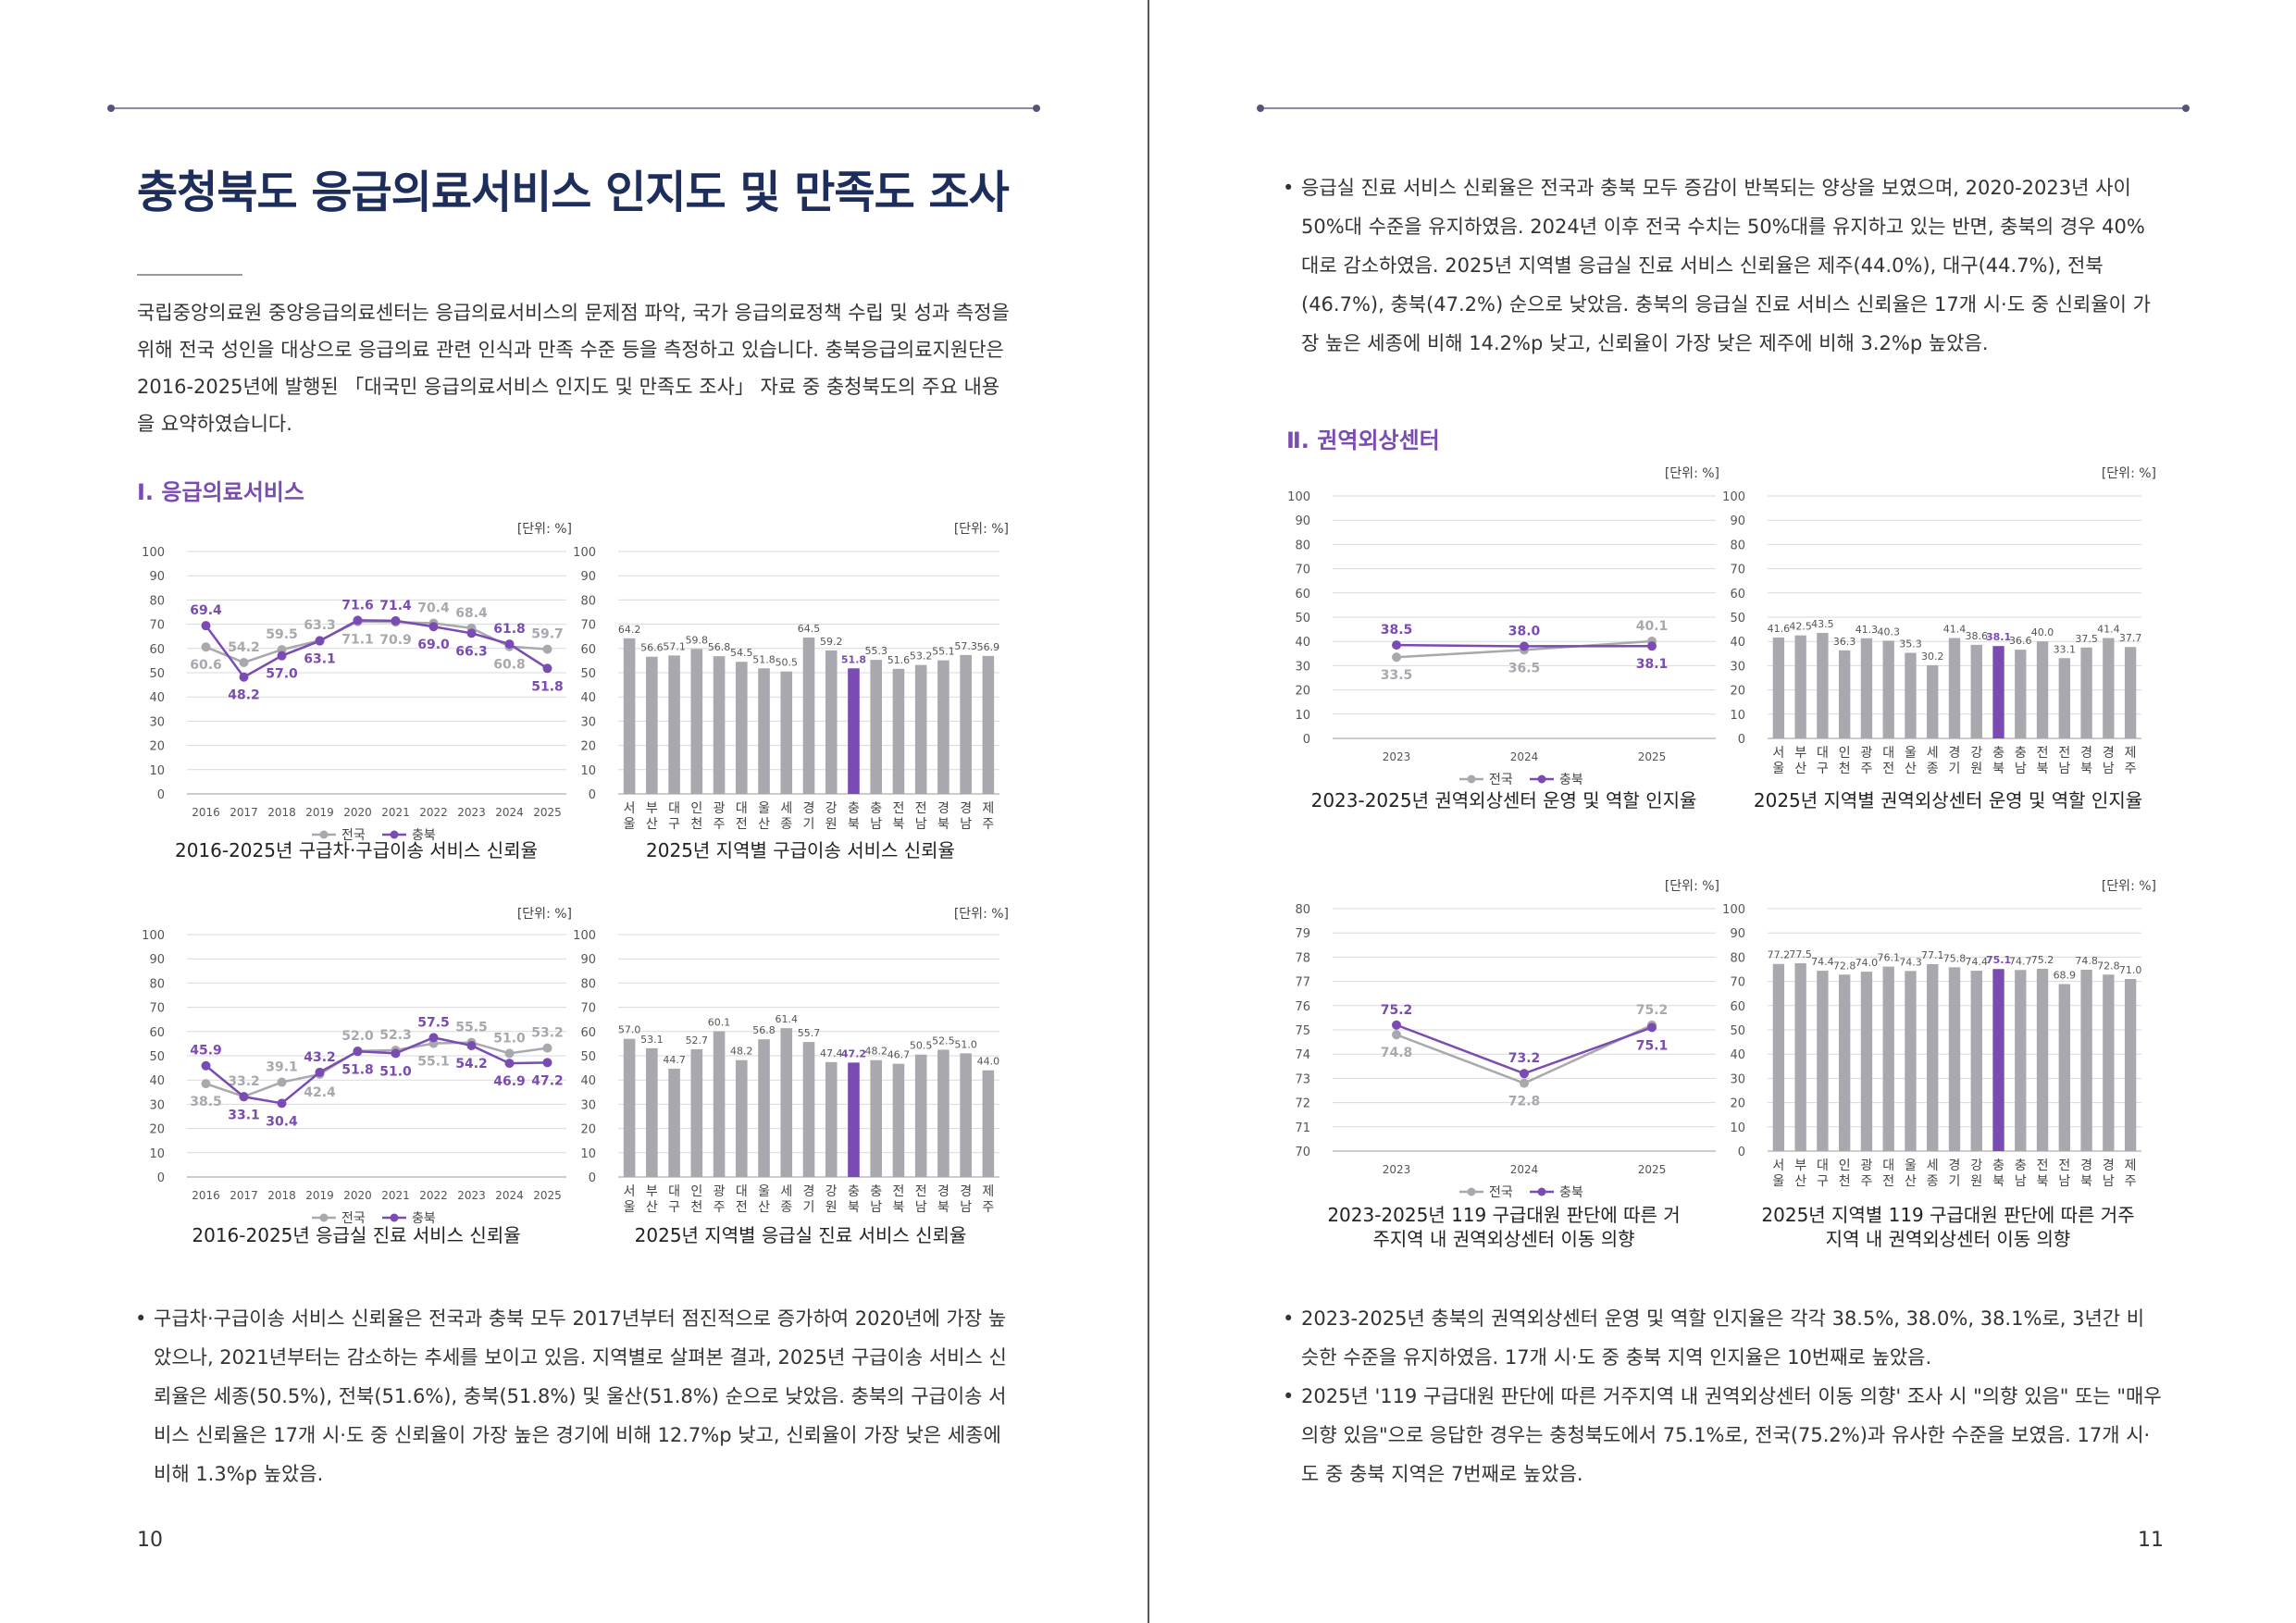  Describe the element at coordinates (788, 1019) in the screenshot. I see `data-label: 61.4` at that location.